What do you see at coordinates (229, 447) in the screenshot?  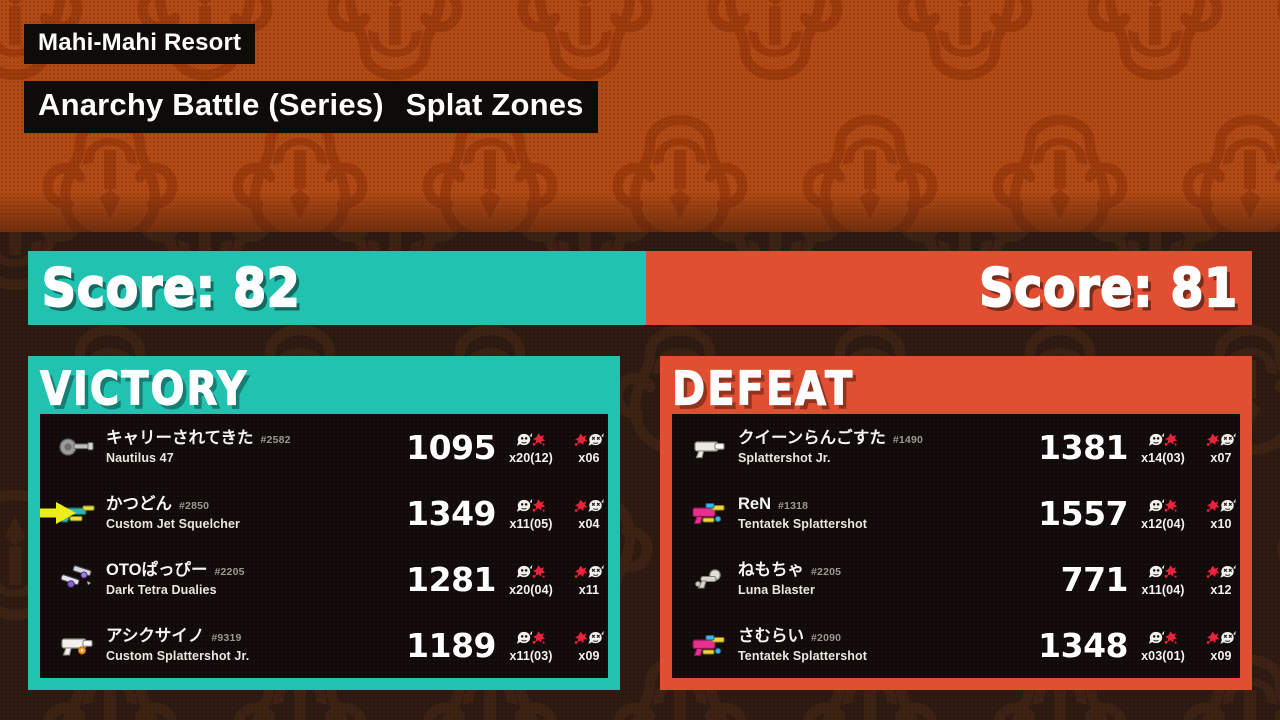 I see `player-info: キャリーされてきた #2582 Nautilus 47` at bounding box center [229, 447].